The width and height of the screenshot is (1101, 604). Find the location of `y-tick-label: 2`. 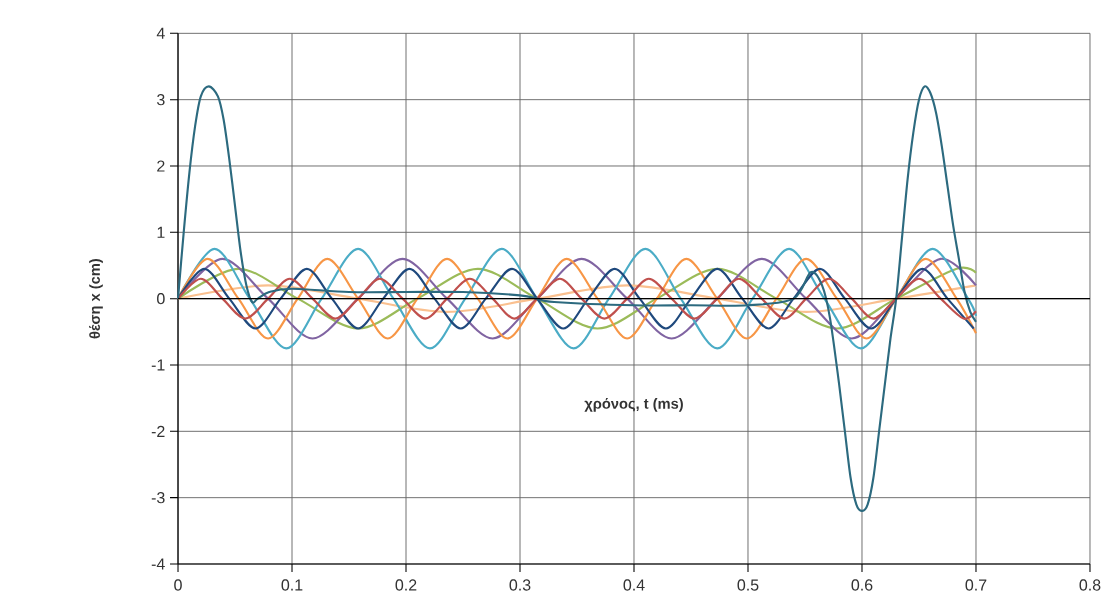

y-tick-label: 2 is located at coordinates (161, 166).